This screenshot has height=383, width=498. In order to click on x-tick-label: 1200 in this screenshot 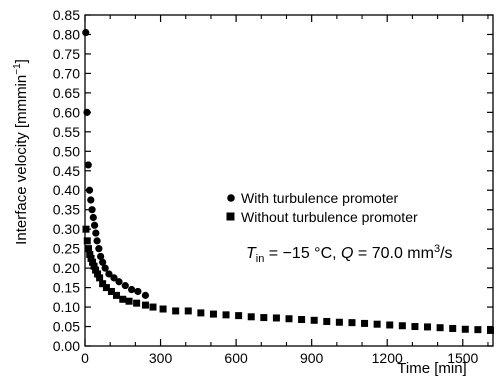, I will do `click(387, 358)`.